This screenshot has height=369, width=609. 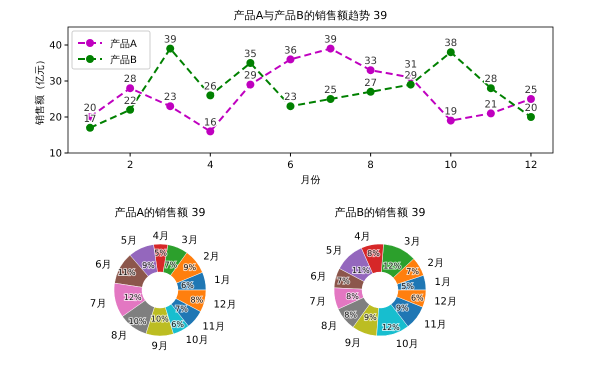 I want to click on x-tick-label: 2, so click(x=130, y=165).